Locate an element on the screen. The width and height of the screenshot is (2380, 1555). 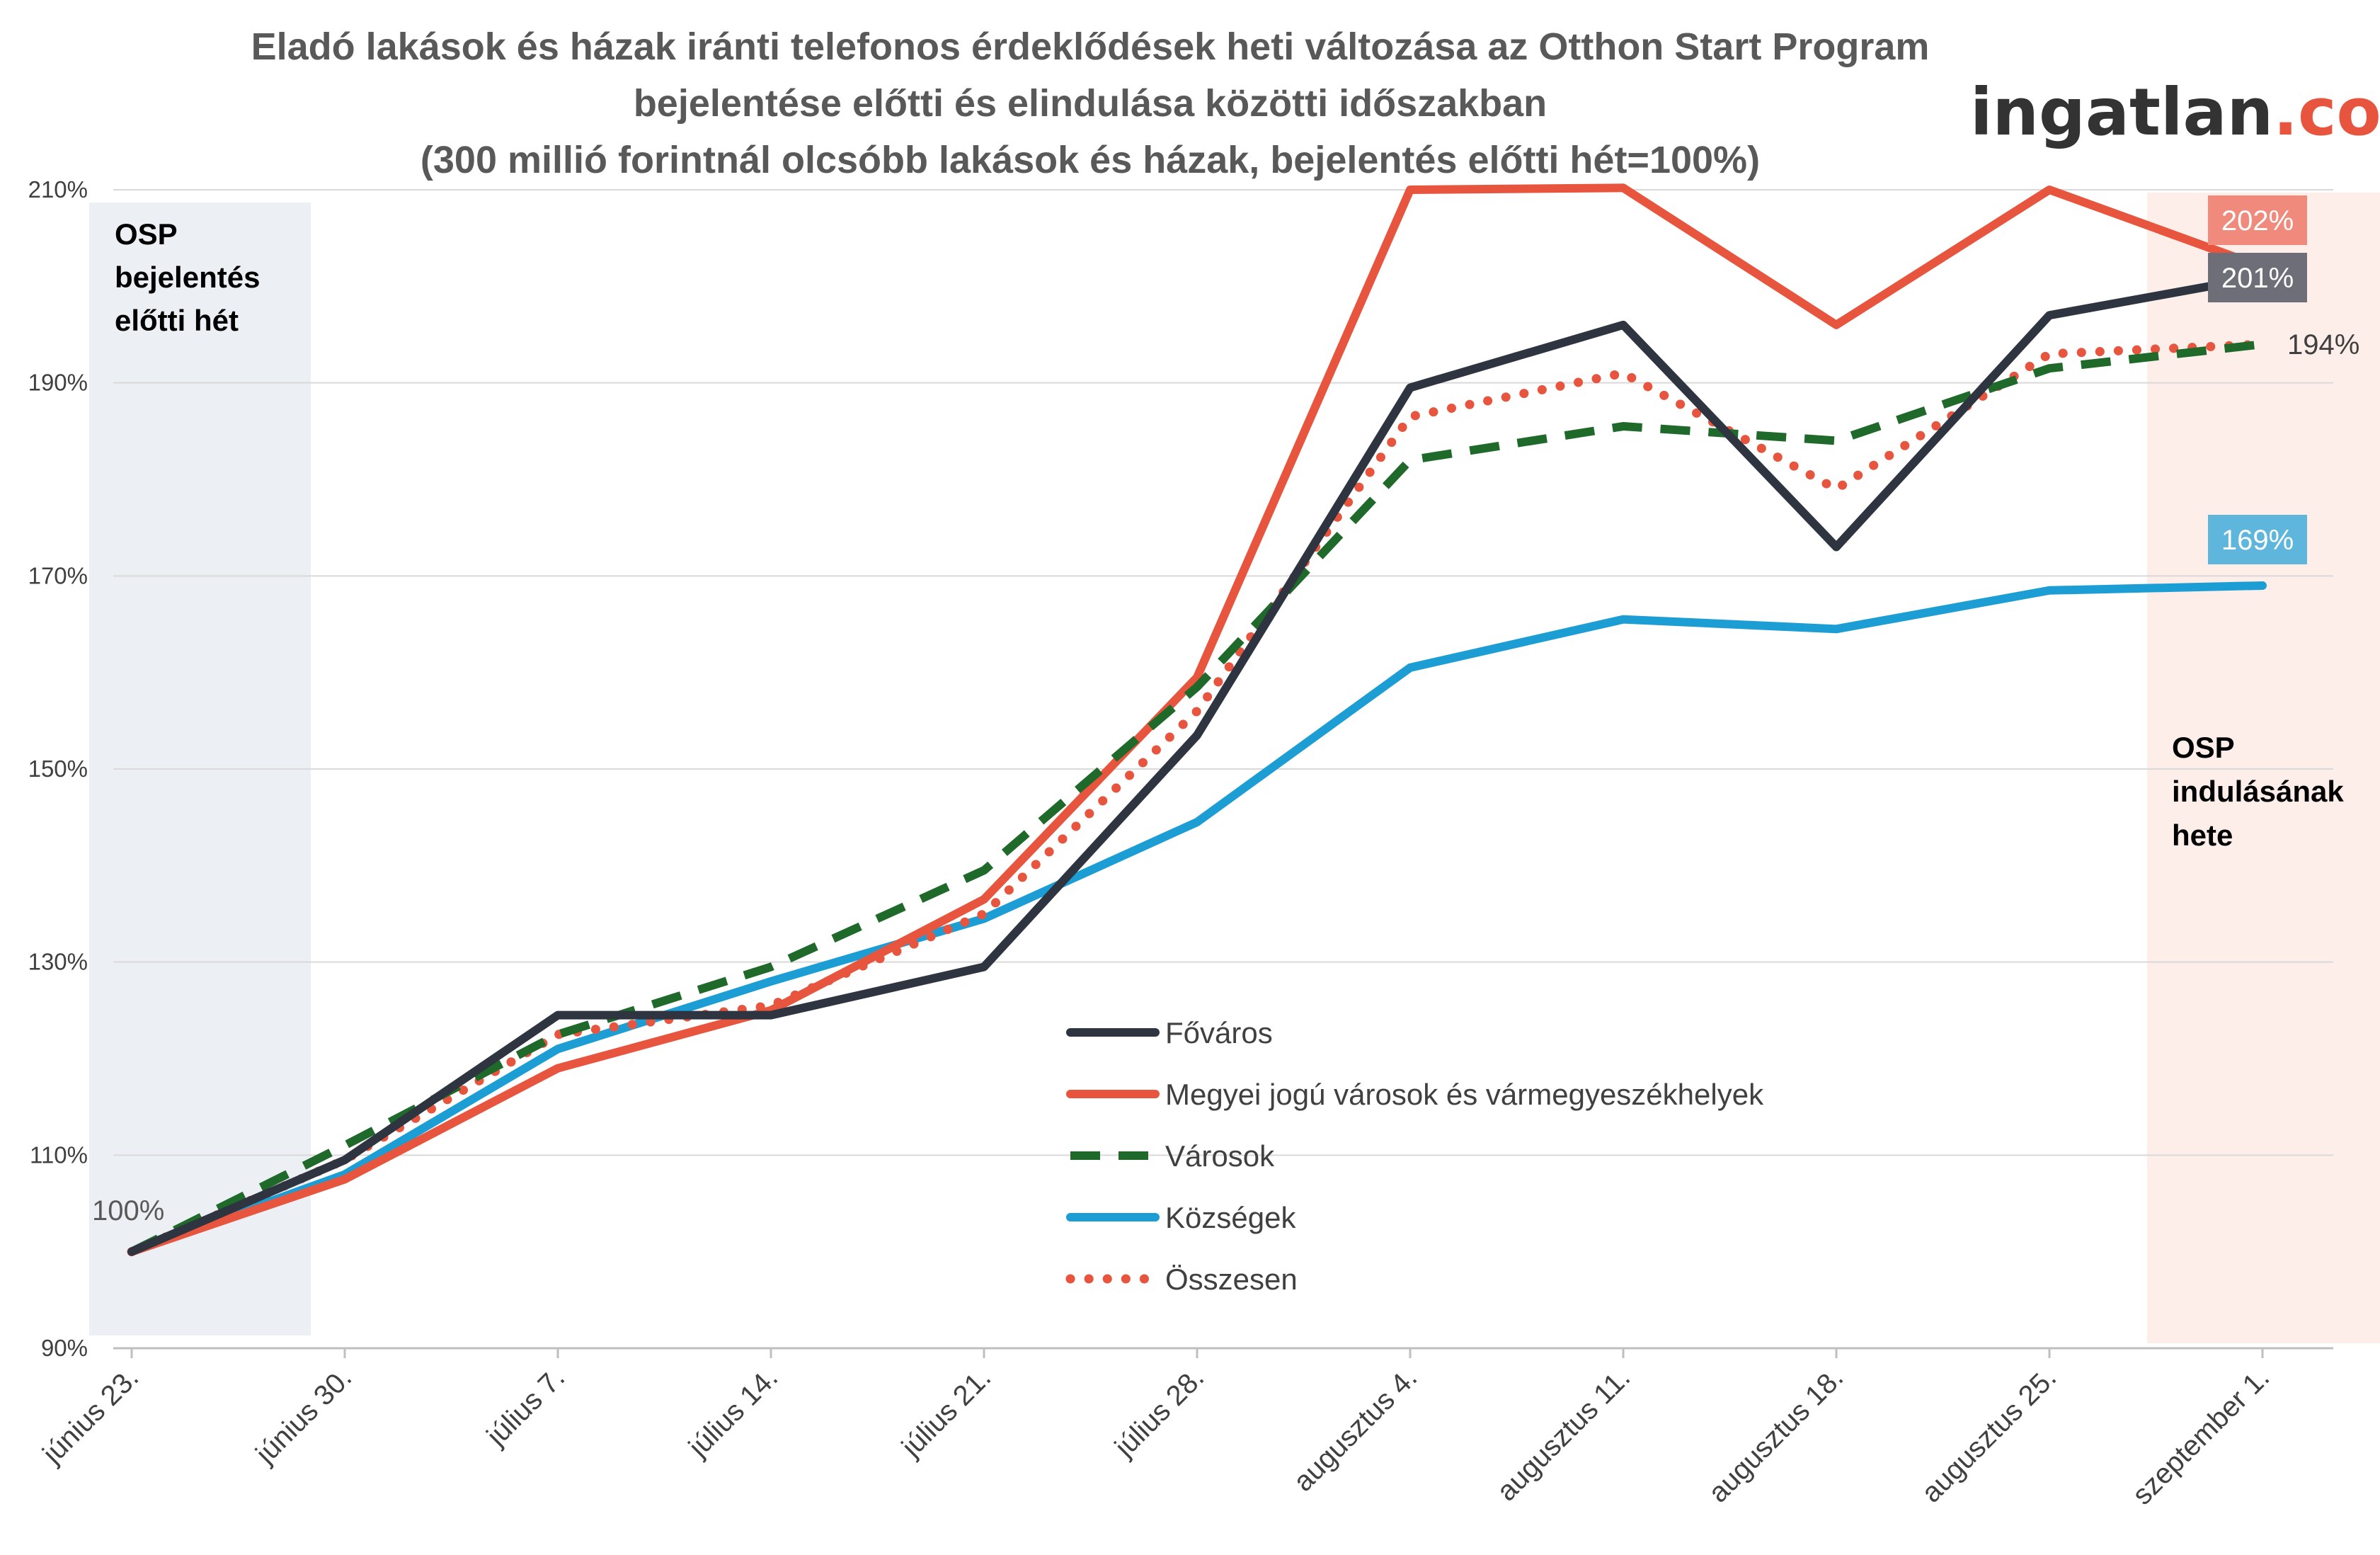
brand-logo: ingatlan.com is located at coordinates (2175, 112).